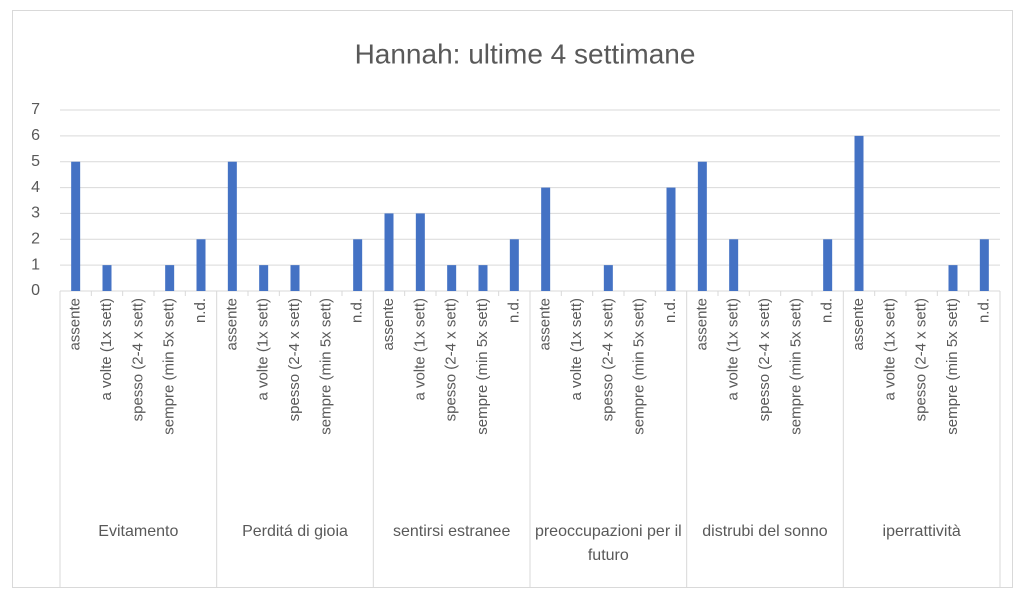 The width and height of the screenshot is (1015, 590). Describe the element at coordinates (35, 161) in the screenshot. I see `y-tick-label: 5` at that location.